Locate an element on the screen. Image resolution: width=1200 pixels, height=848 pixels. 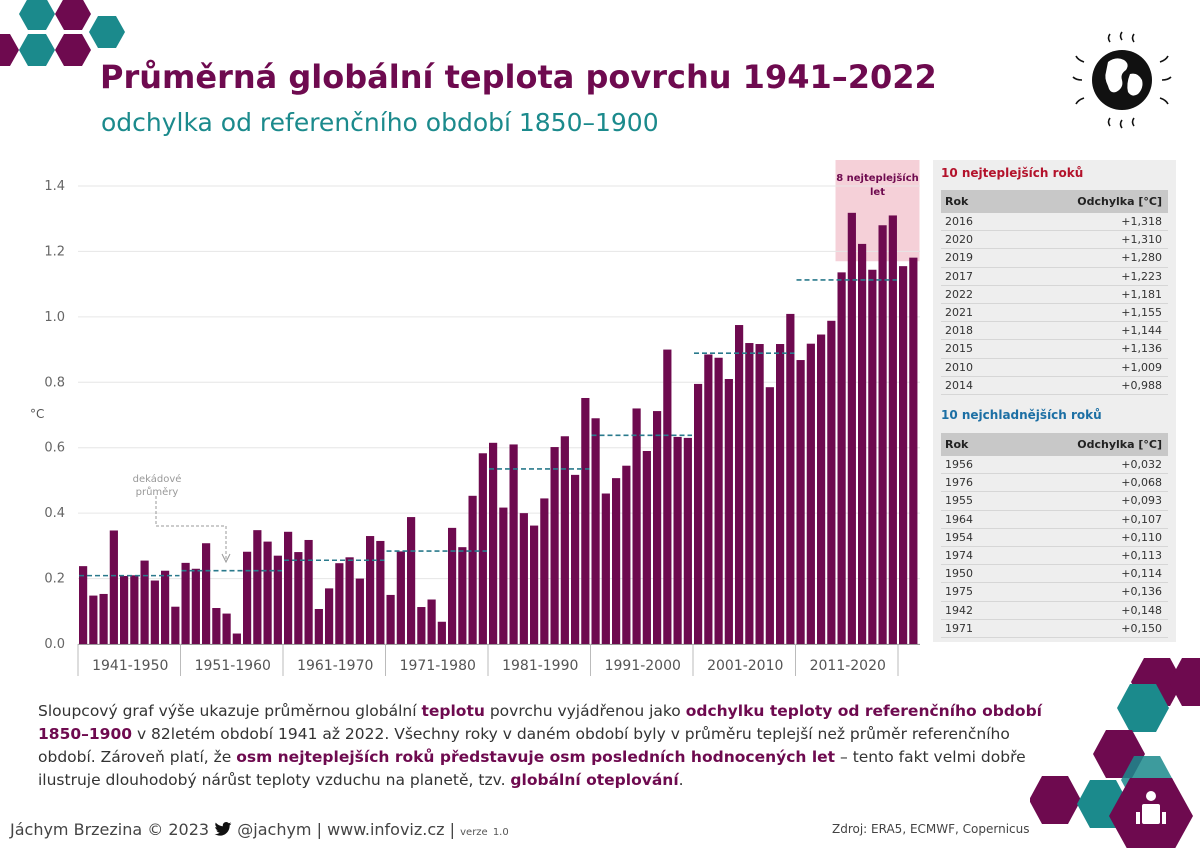
bar-1965 is located at coordinates (329, 616).